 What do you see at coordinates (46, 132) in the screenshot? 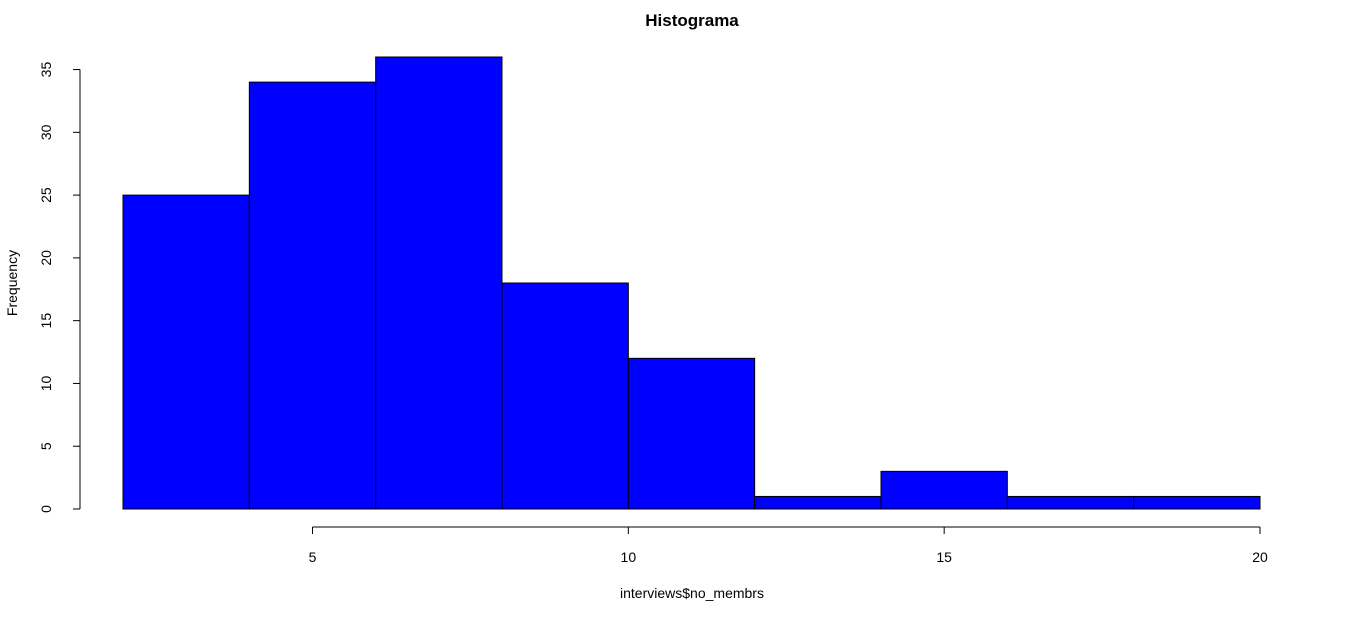
I see `y-tick-label: 30` at bounding box center [46, 132].